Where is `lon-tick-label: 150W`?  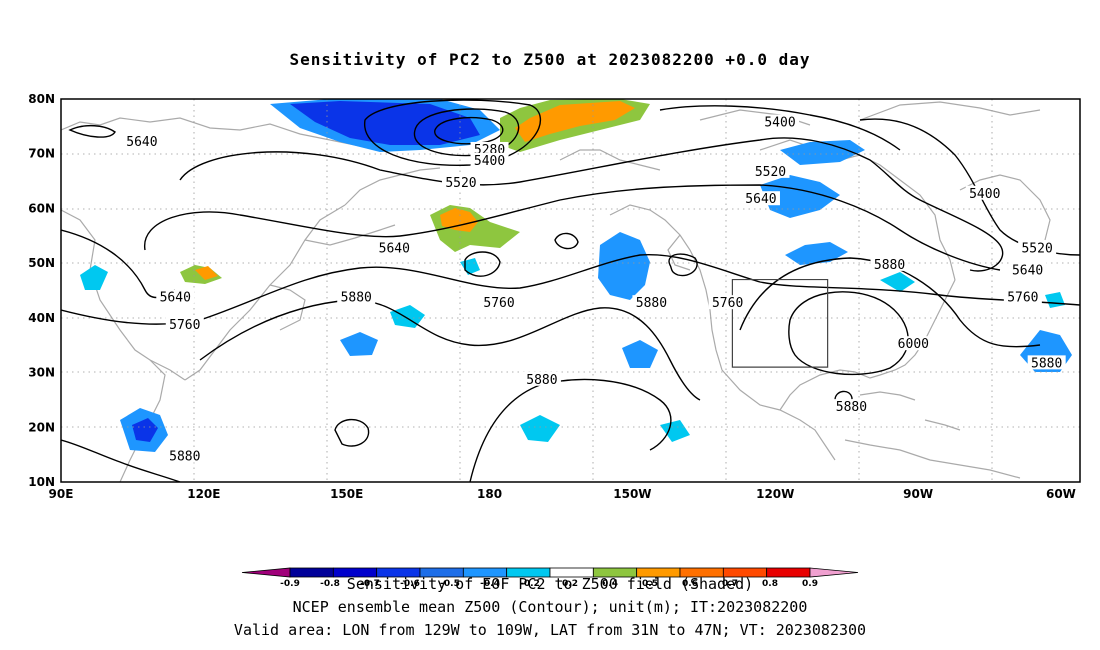
lon-tick-label: 150W is located at coordinates (632, 494).